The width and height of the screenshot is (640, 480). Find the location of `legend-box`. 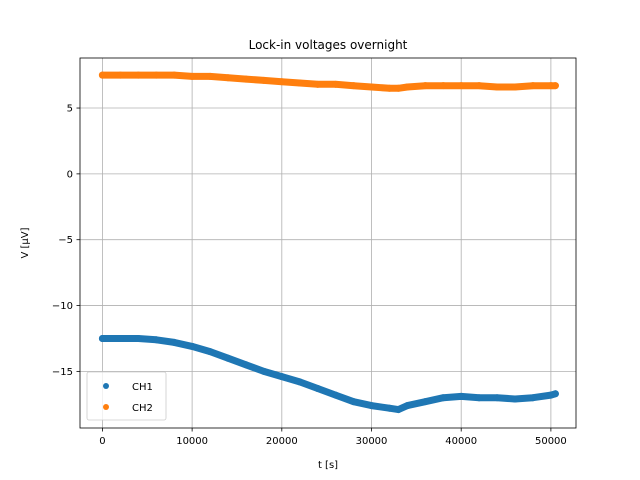

legend-box is located at coordinates (126, 396).